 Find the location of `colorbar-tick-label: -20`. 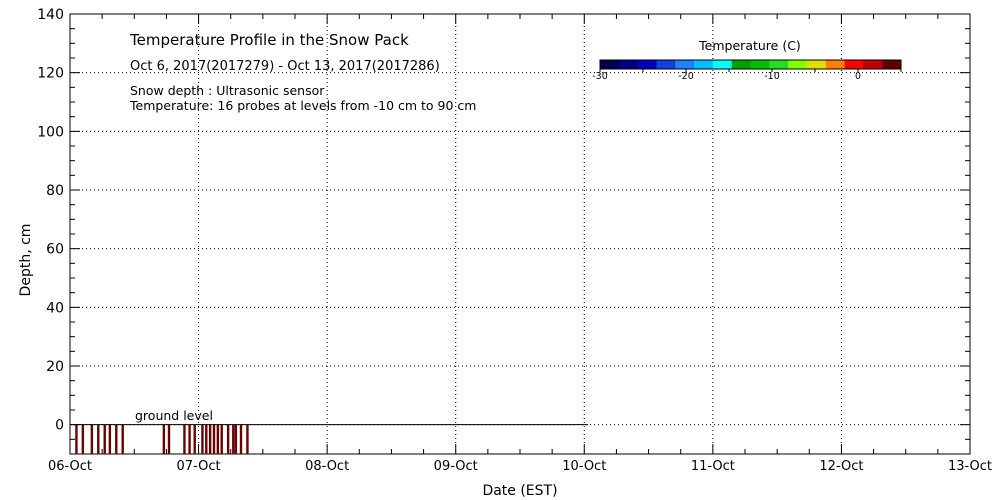

colorbar-tick-label: -20 is located at coordinates (686, 76).